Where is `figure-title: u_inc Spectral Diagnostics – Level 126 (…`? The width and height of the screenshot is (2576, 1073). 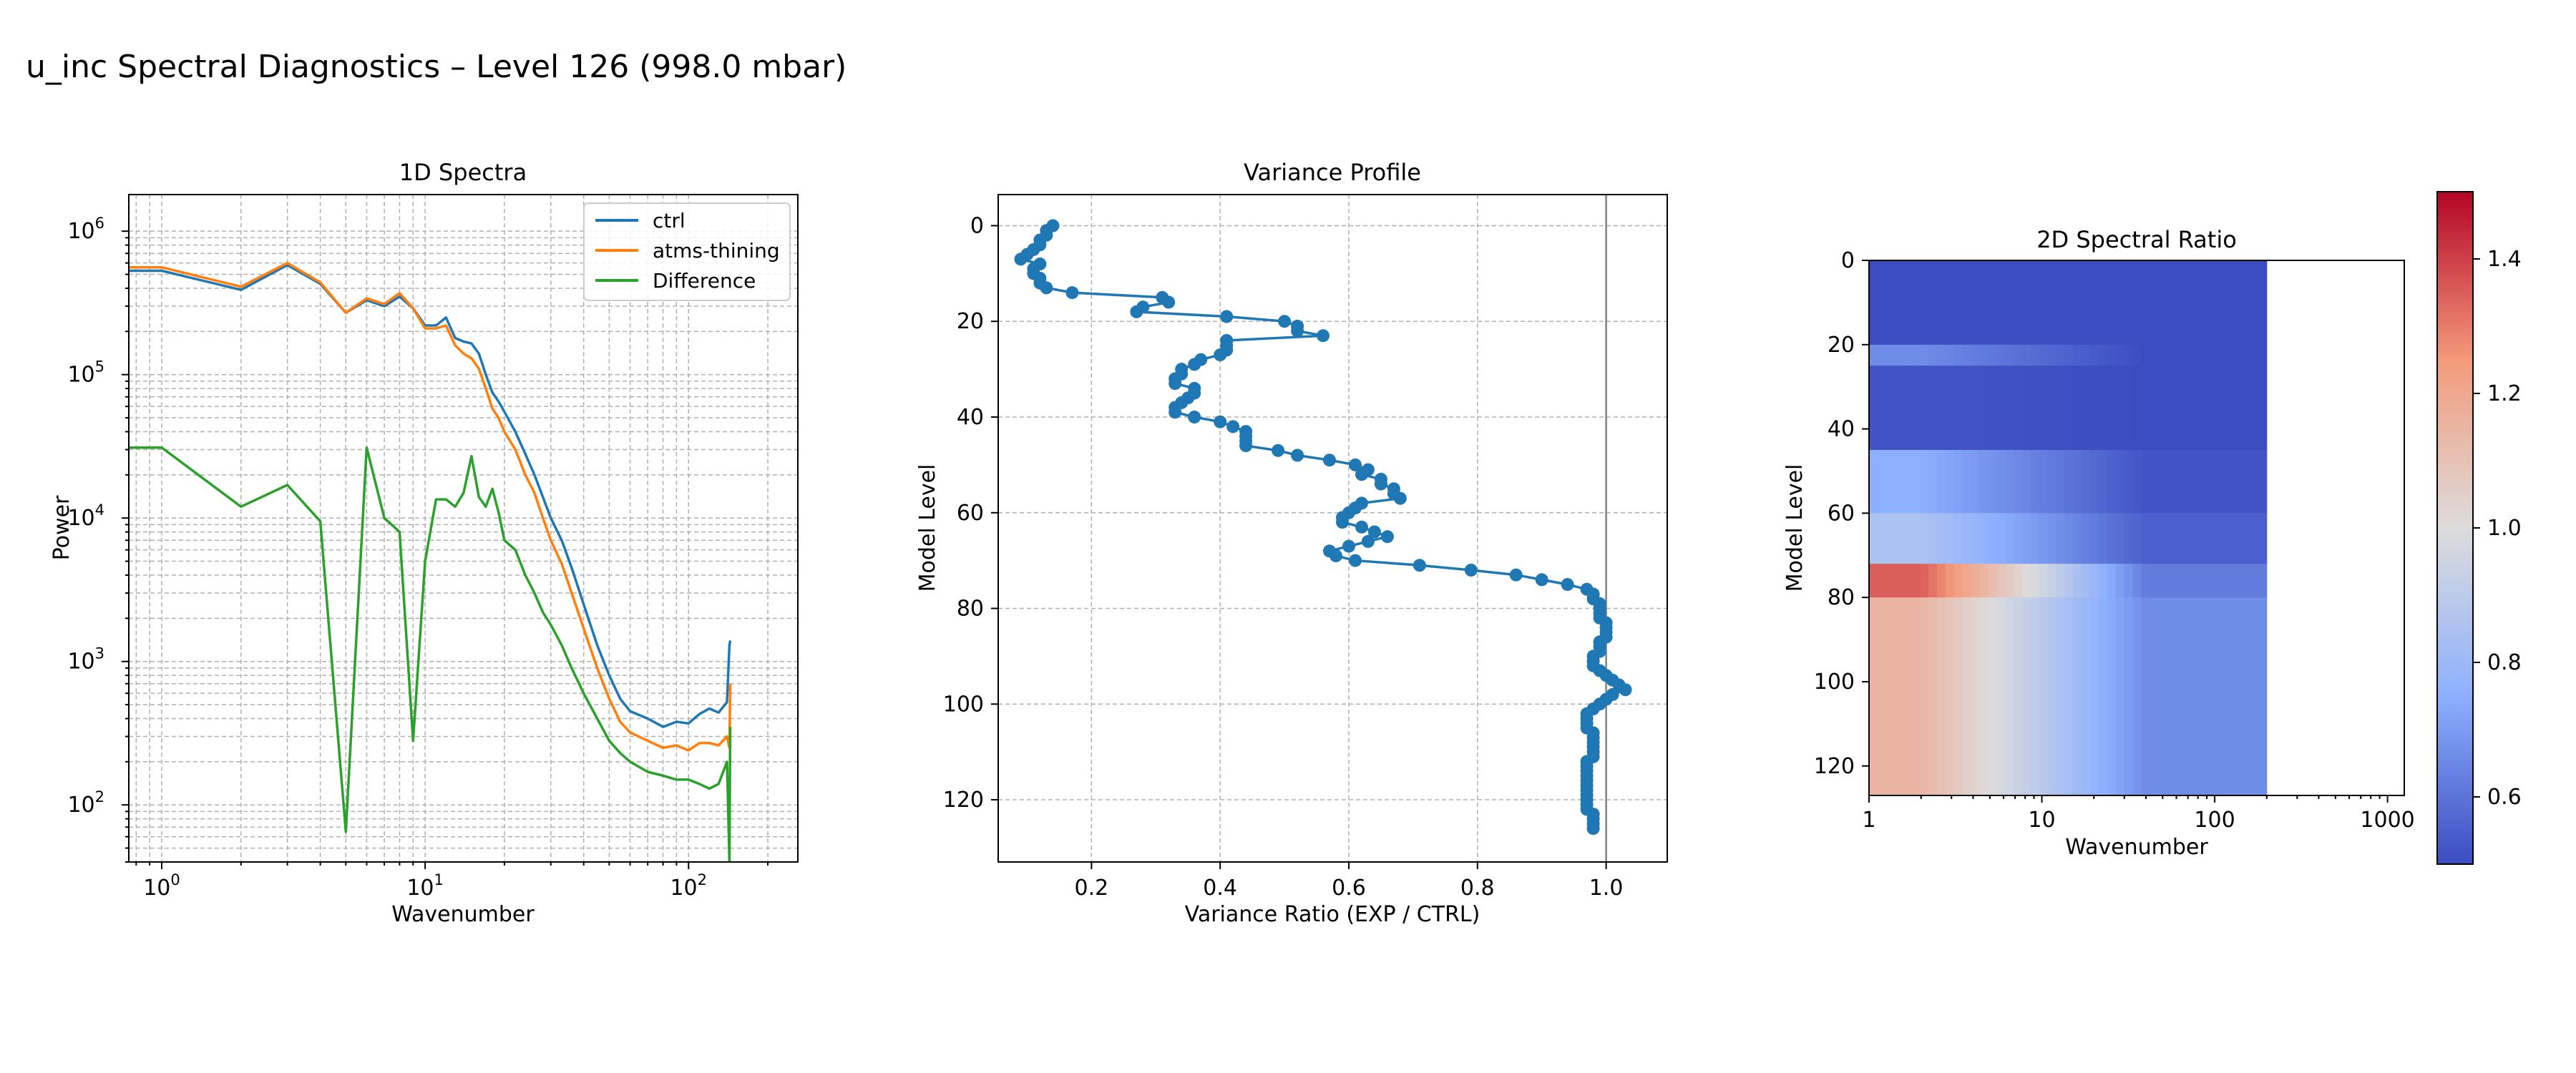
figure-title: u_inc Spectral Diagnostics – Level 126 (… is located at coordinates (436, 67).